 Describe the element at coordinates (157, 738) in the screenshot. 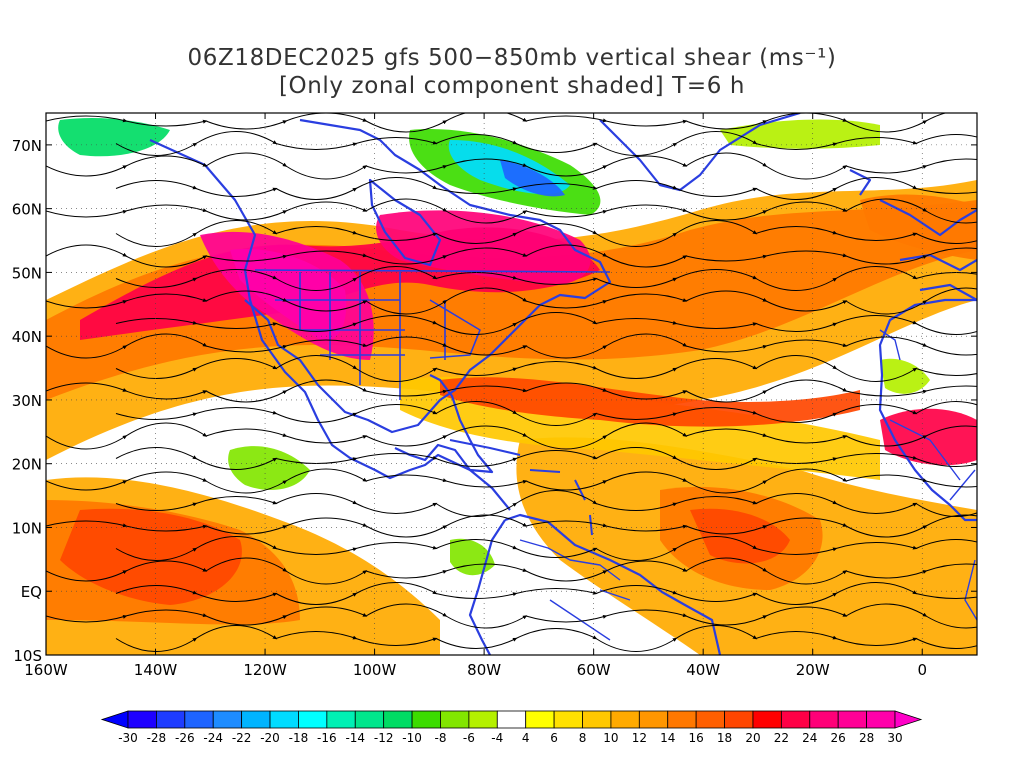

I see `colorbar-label: -28` at that location.